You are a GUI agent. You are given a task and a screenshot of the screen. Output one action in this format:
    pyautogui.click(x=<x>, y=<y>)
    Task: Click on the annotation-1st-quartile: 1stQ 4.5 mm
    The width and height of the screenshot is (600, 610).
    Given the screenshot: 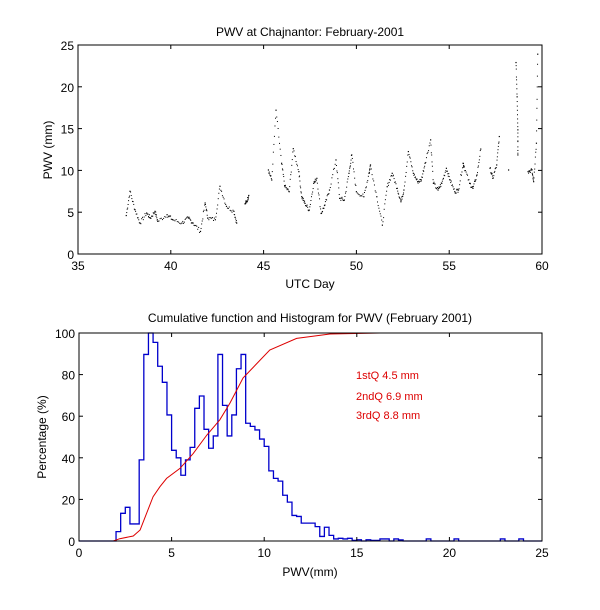 What is the action you would take?
    pyautogui.click(x=387, y=376)
    